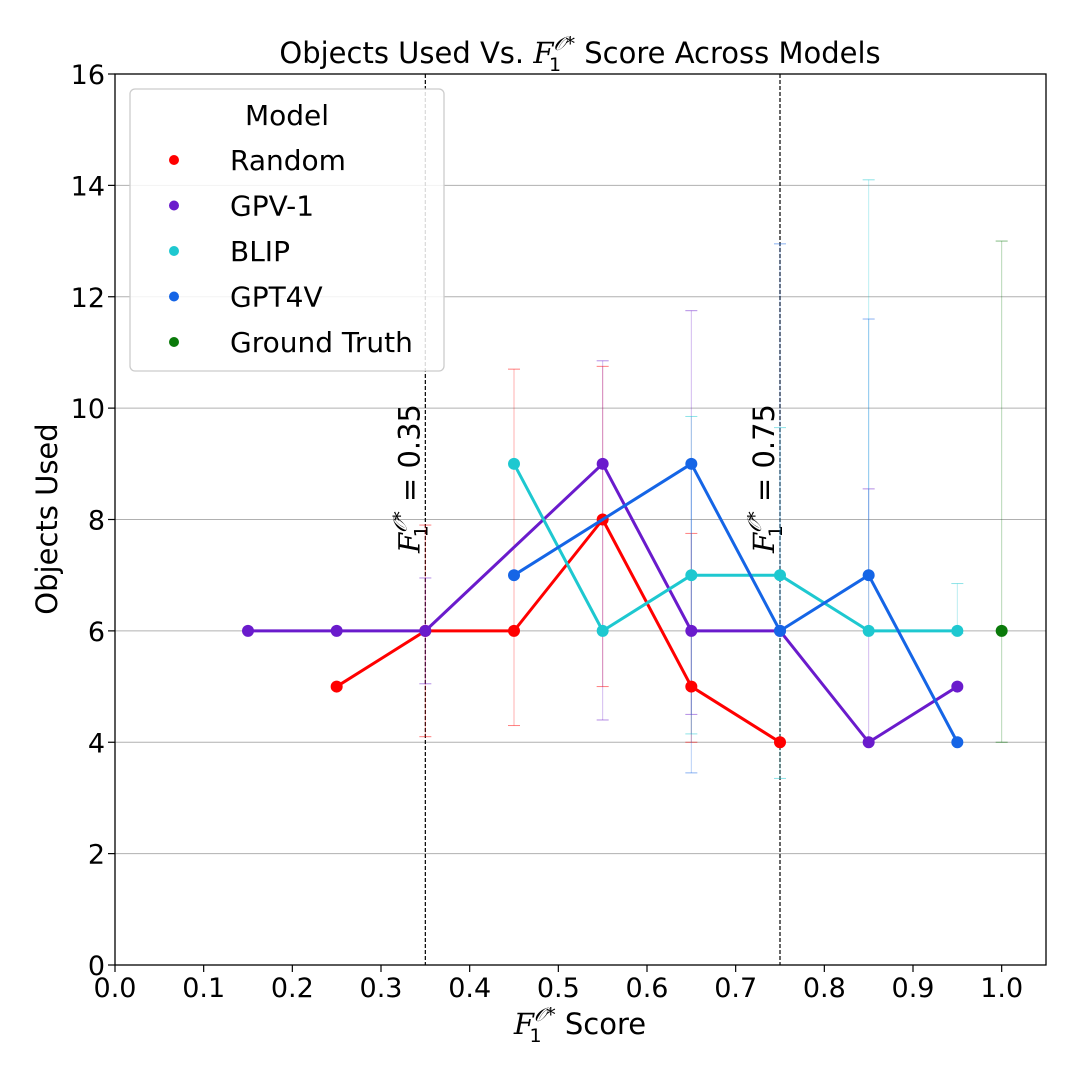 This screenshot has height=1080, width=1080. Describe the element at coordinates (88, 298) in the screenshot. I see `y-tick-label: 12` at that location.